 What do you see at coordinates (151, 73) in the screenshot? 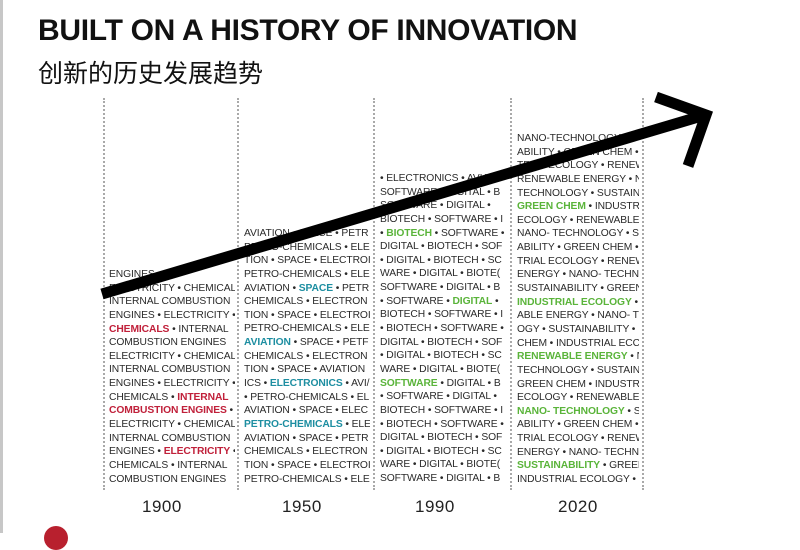
I see `page-subtitle: 创新的历史发展趋势` at bounding box center [151, 73].